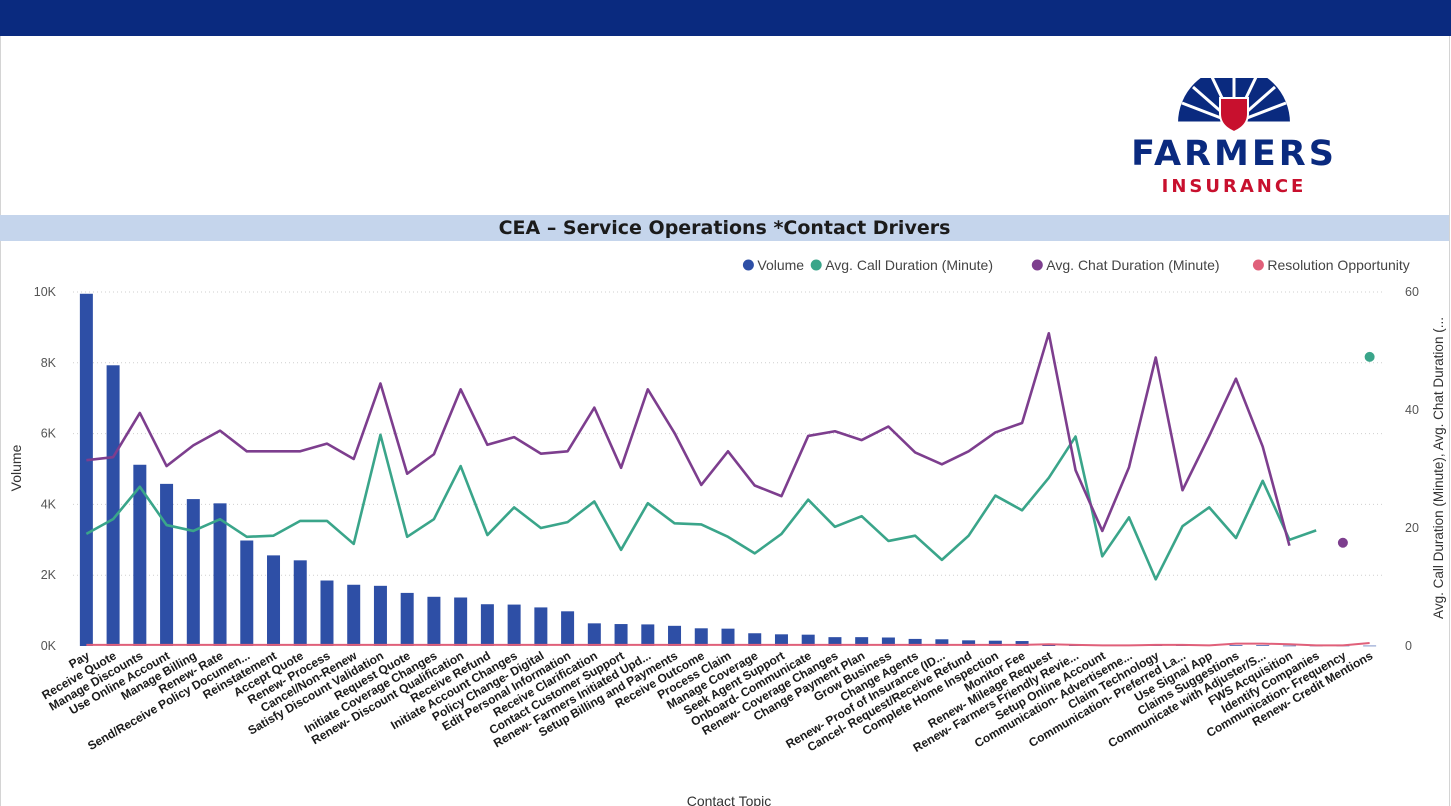 The image size is (1451, 806). I want to click on y-tick-label: 4K, so click(49, 504).